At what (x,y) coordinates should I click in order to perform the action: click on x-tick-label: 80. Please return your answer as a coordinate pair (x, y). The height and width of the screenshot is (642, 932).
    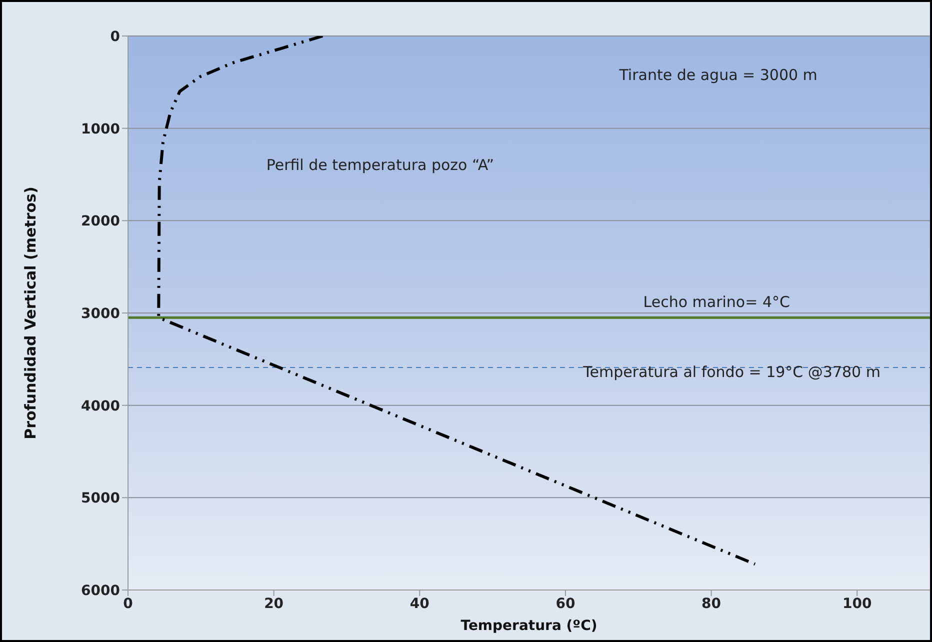
    Looking at the image, I should click on (712, 604).